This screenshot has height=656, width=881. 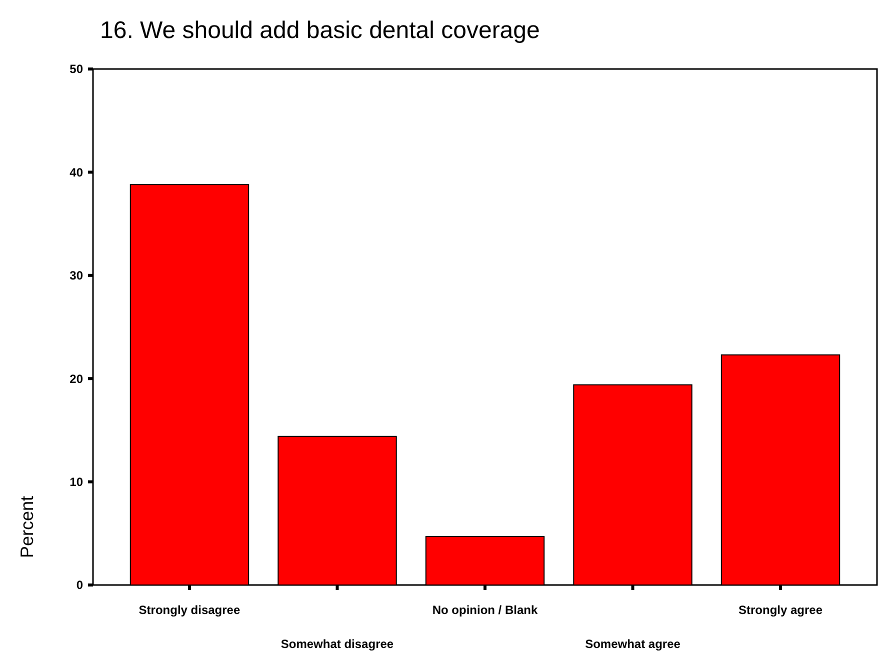 What do you see at coordinates (633, 644) in the screenshot?
I see `x-tick-label: Somewhat agree` at bounding box center [633, 644].